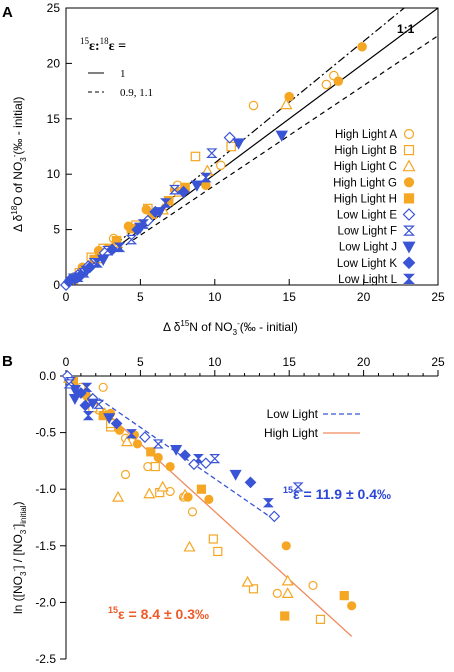  What do you see at coordinates (19, 164) in the screenshot?
I see `panel-a-y-axis-label: Δ δ18O of NO3-(‰ - initial)` at bounding box center [19, 164].